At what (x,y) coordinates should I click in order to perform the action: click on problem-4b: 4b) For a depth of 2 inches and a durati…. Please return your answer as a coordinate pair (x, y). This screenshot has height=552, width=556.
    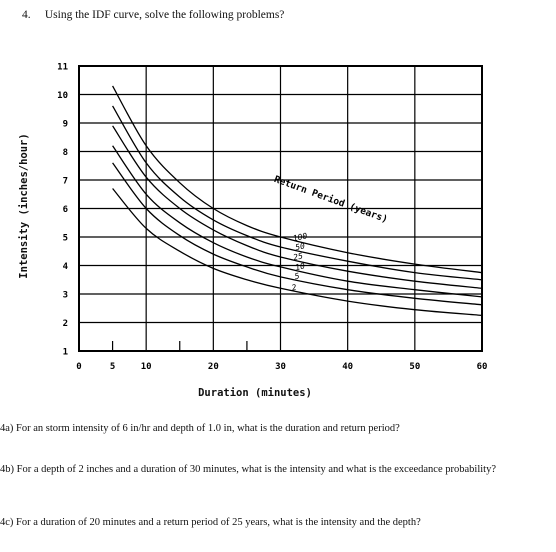
    Looking at the image, I should click on (248, 469).